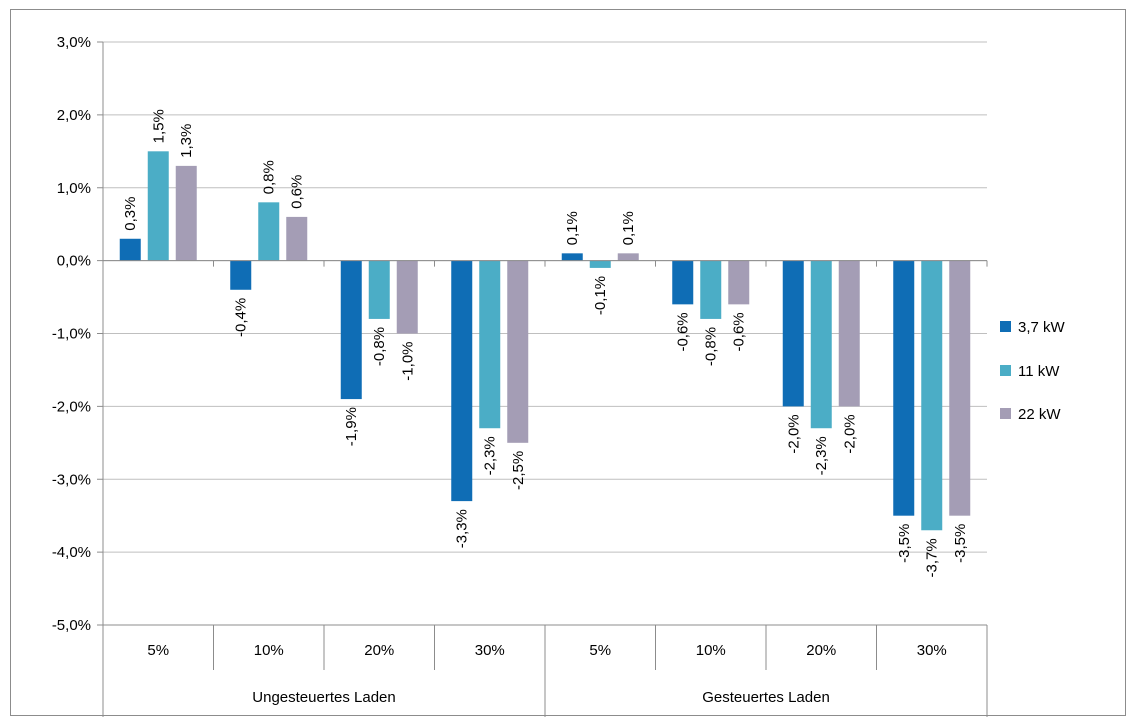 The height and width of the screenshot is (727, 1139). Describe the element at coordinates (71, 406) in the screenshot. I see `y-tick-label: -2,0%` at that location.